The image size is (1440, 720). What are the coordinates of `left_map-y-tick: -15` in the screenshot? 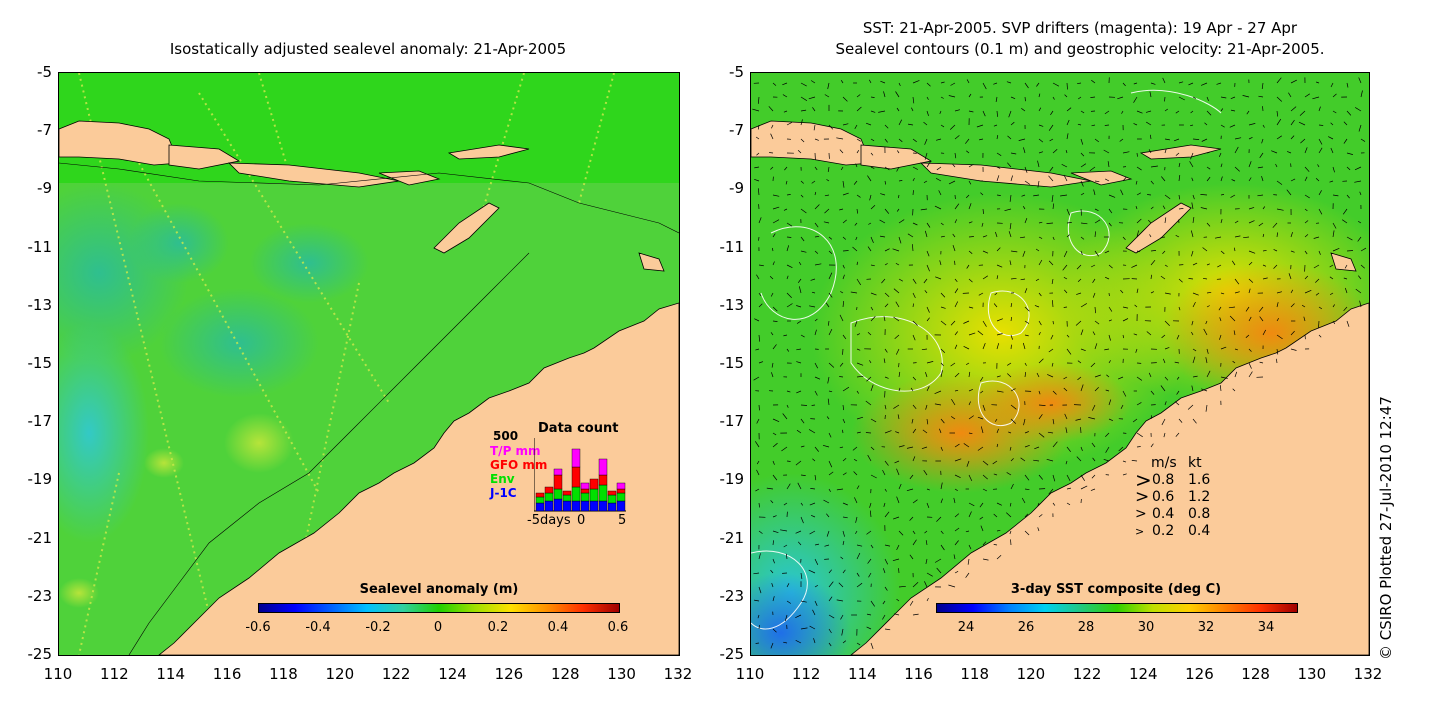 It's located at (40, 363).